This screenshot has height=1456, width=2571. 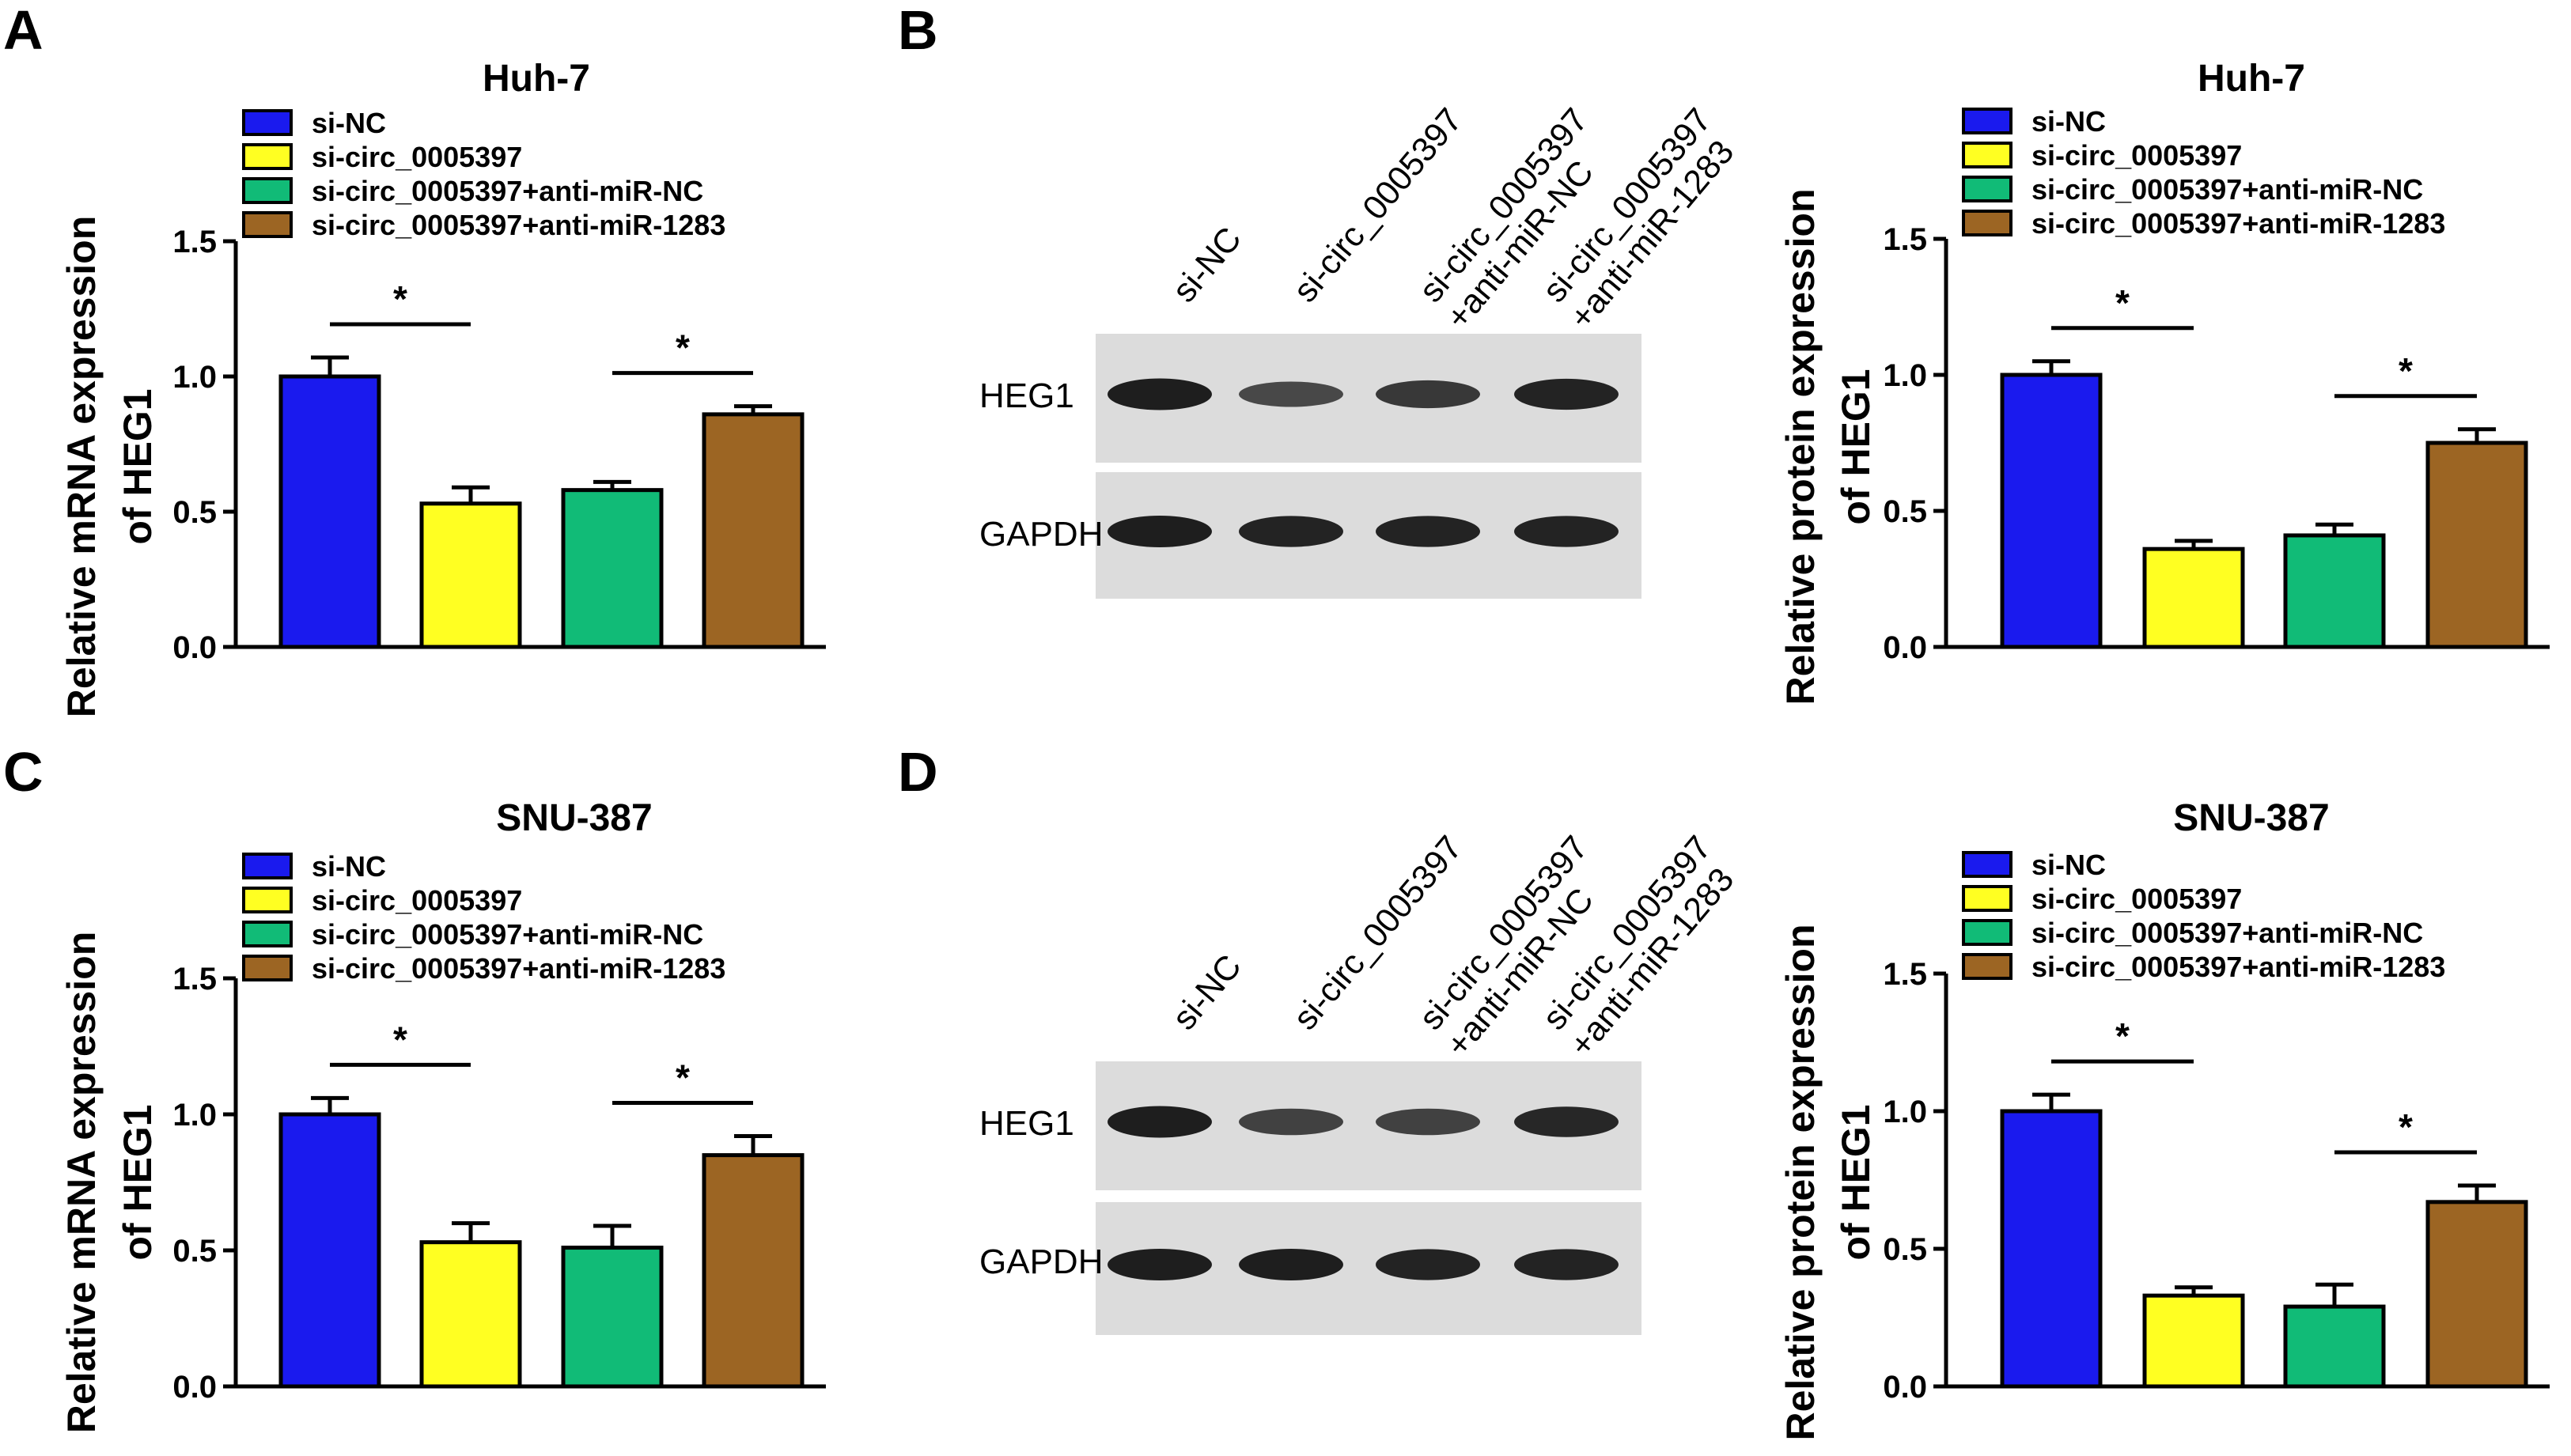 What do you see at coordinates (24, 30) in the screenshot?
I see `panel-letter-a: A` at bounding box center [24, 30].